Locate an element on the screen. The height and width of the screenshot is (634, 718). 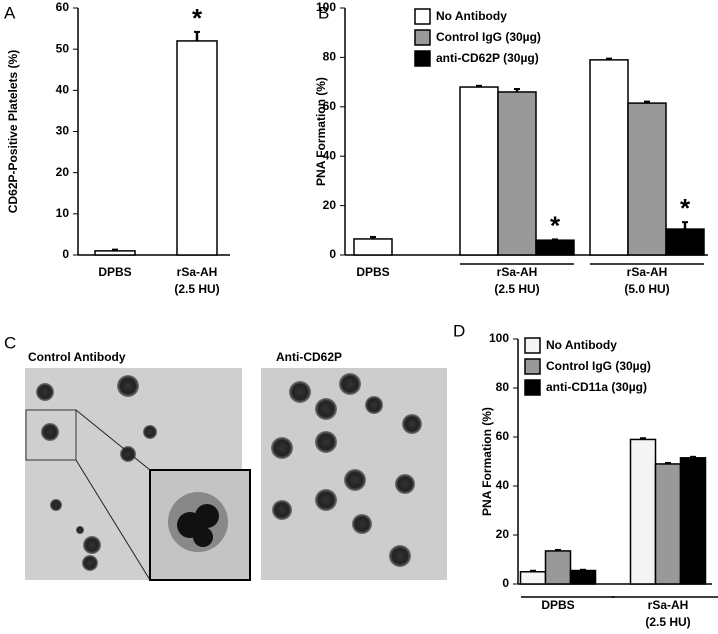
panel-label: B is located at coordinates (323, 12).